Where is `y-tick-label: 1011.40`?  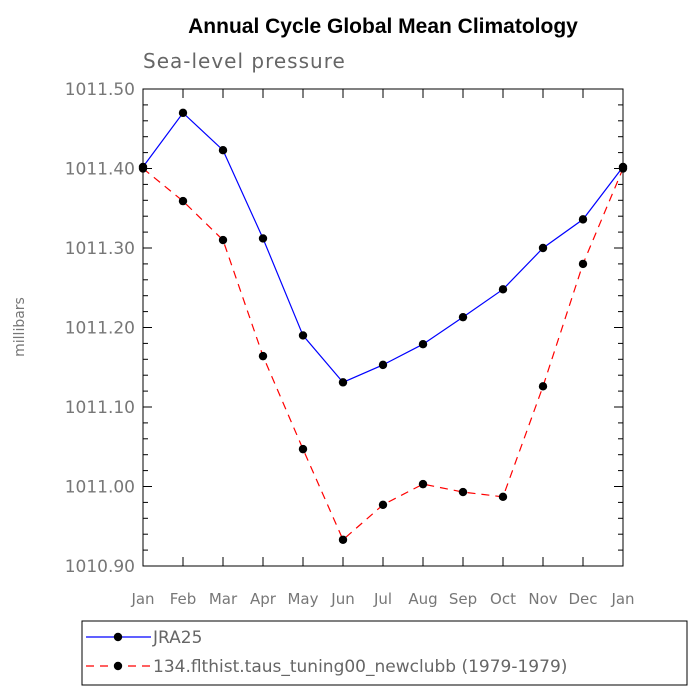
y-tick-label: 1011.40 is located at coordinates (100, 170).